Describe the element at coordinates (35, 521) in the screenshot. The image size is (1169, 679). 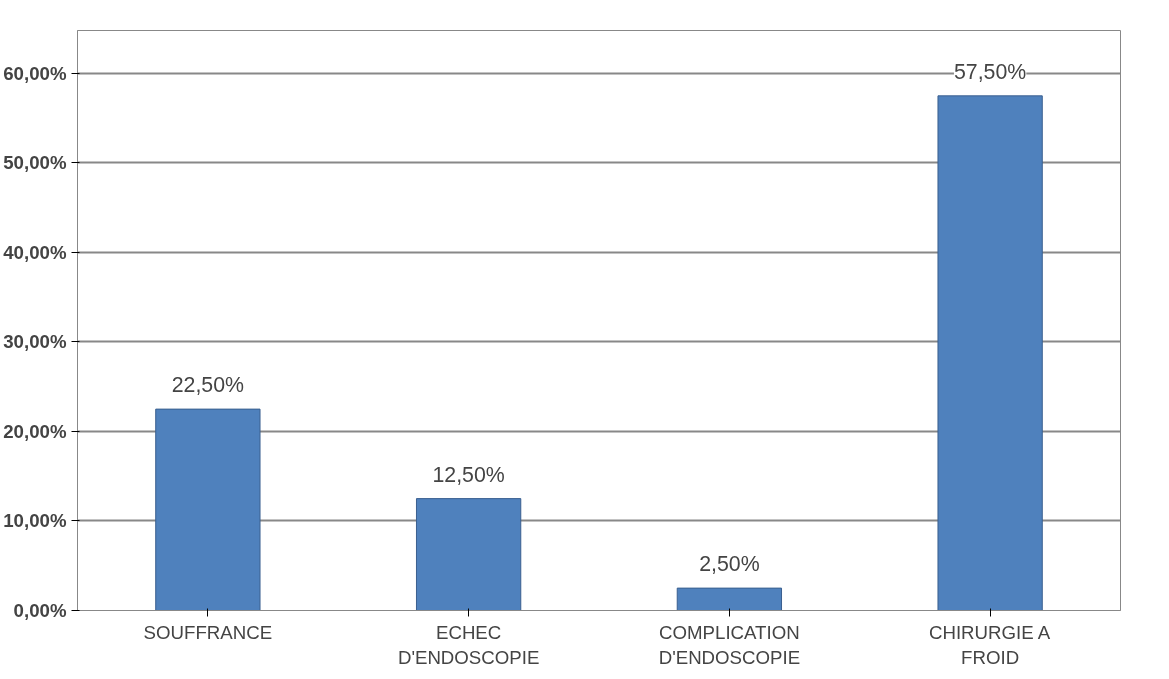
I see `y-tick-label: 10,00%` at that location.